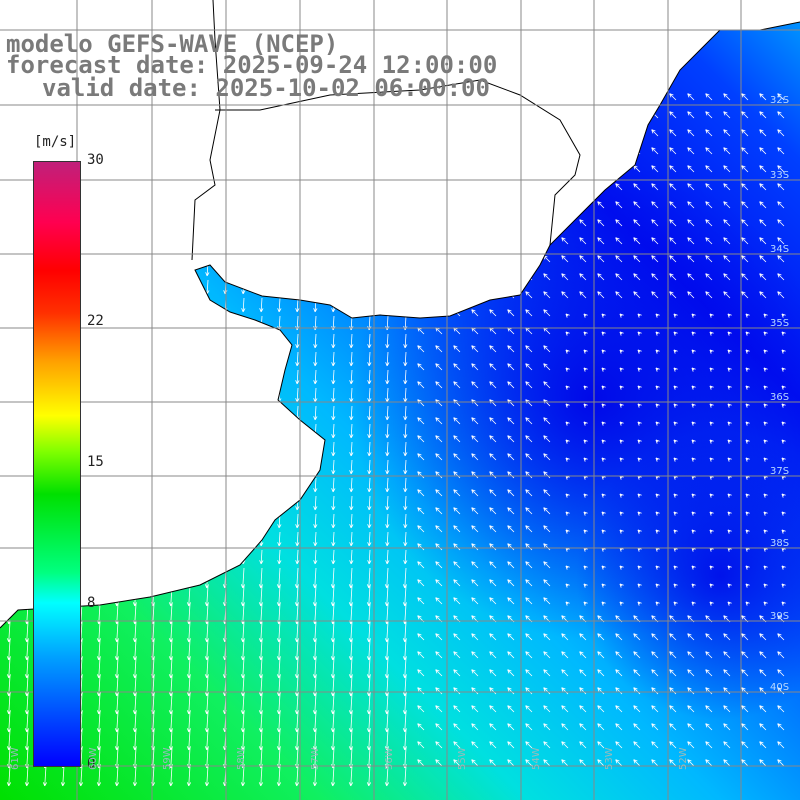 The width and height of the screenshot is (800, 800). Describe the element at coordinates (15, 758) in the screenshot. I see `longitude-label: 61W` at that location.